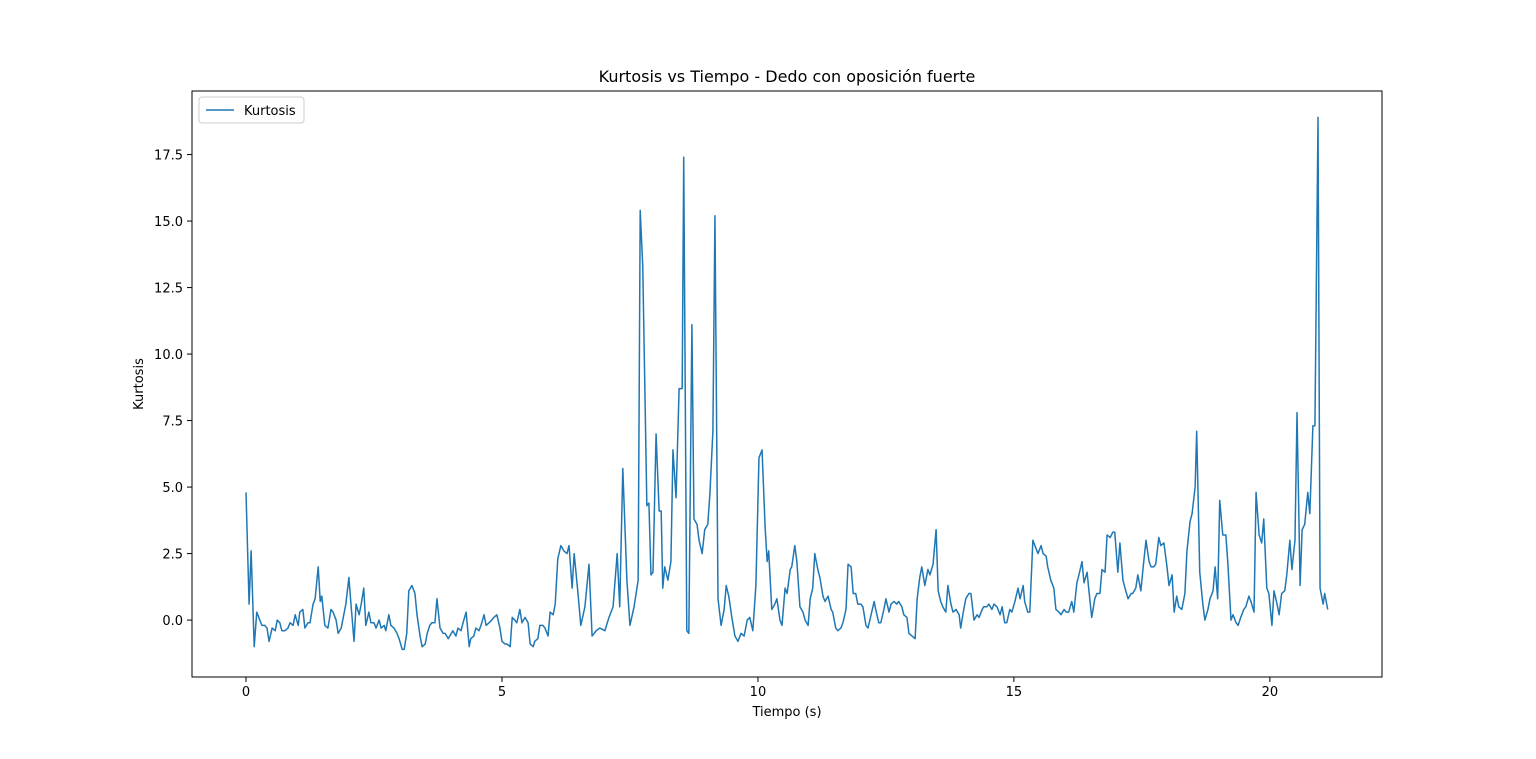 The image size is (1536, 759). I want to click on legend-label: Kurtosis, so click(270, 111).